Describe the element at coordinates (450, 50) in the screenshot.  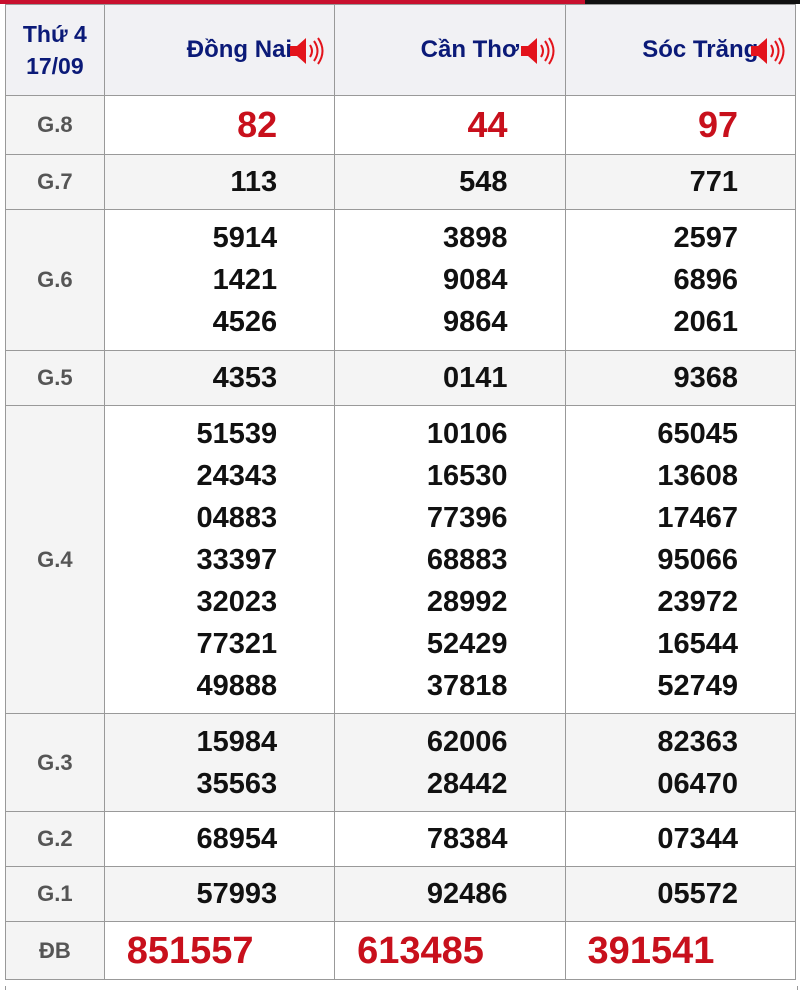
I see `province-can-tho: Cần Thơ` at that location.